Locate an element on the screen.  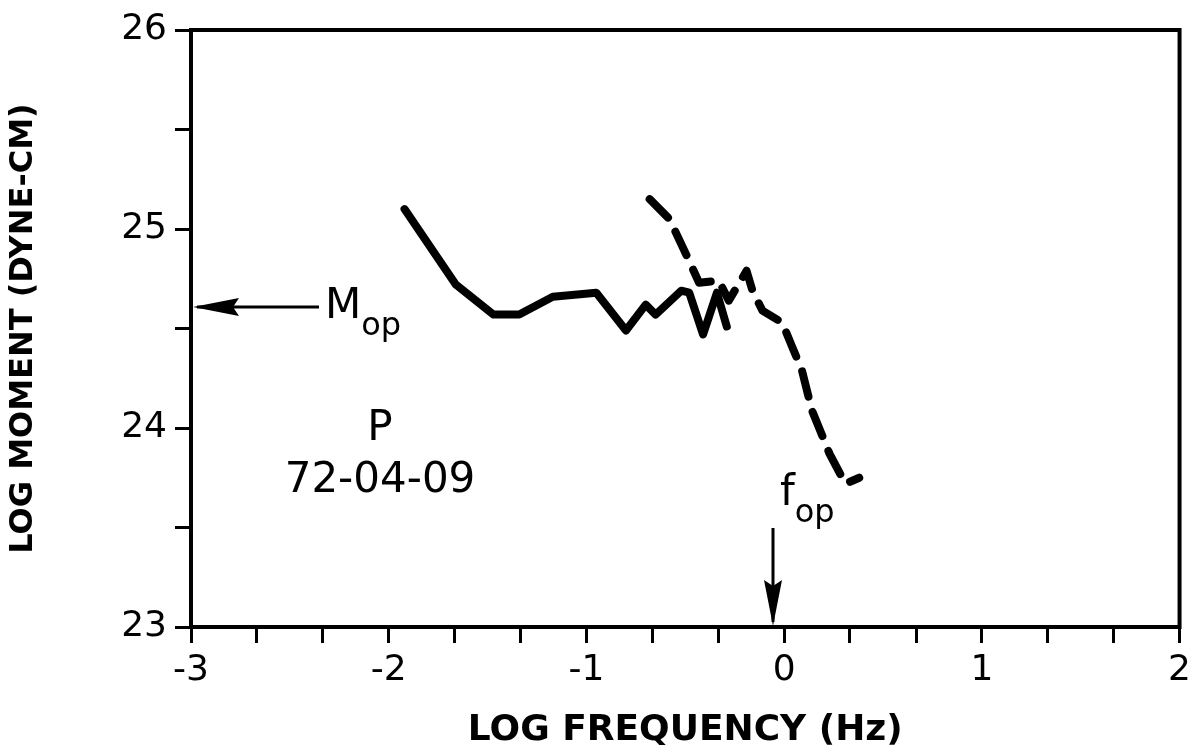
x-axis-title: LOG FREQUENCY (Hz) is located at coordinates (685, 727).